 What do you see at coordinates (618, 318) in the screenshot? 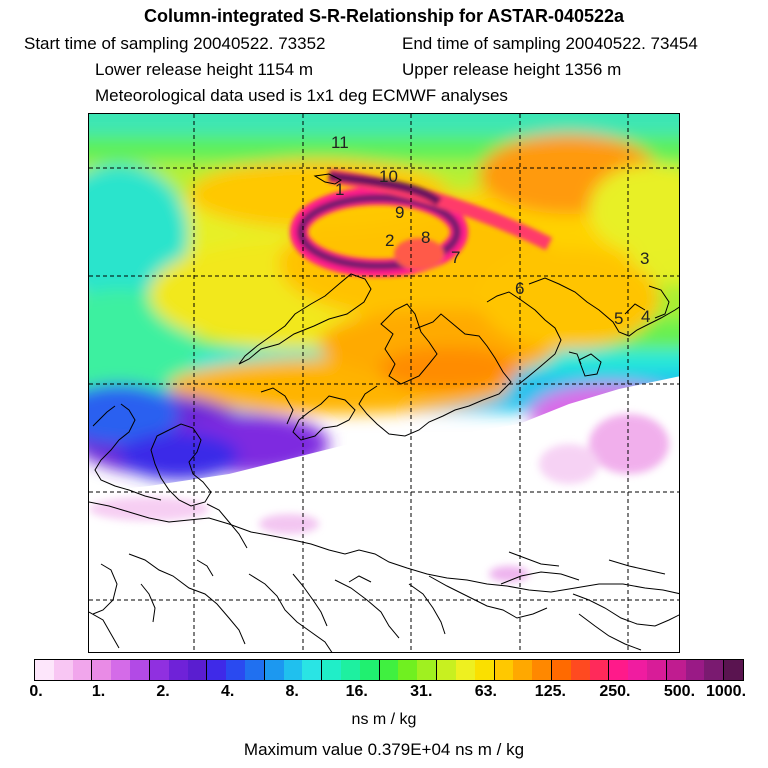
I see `trajectory-label: 5` at bounding box center [618, 318].